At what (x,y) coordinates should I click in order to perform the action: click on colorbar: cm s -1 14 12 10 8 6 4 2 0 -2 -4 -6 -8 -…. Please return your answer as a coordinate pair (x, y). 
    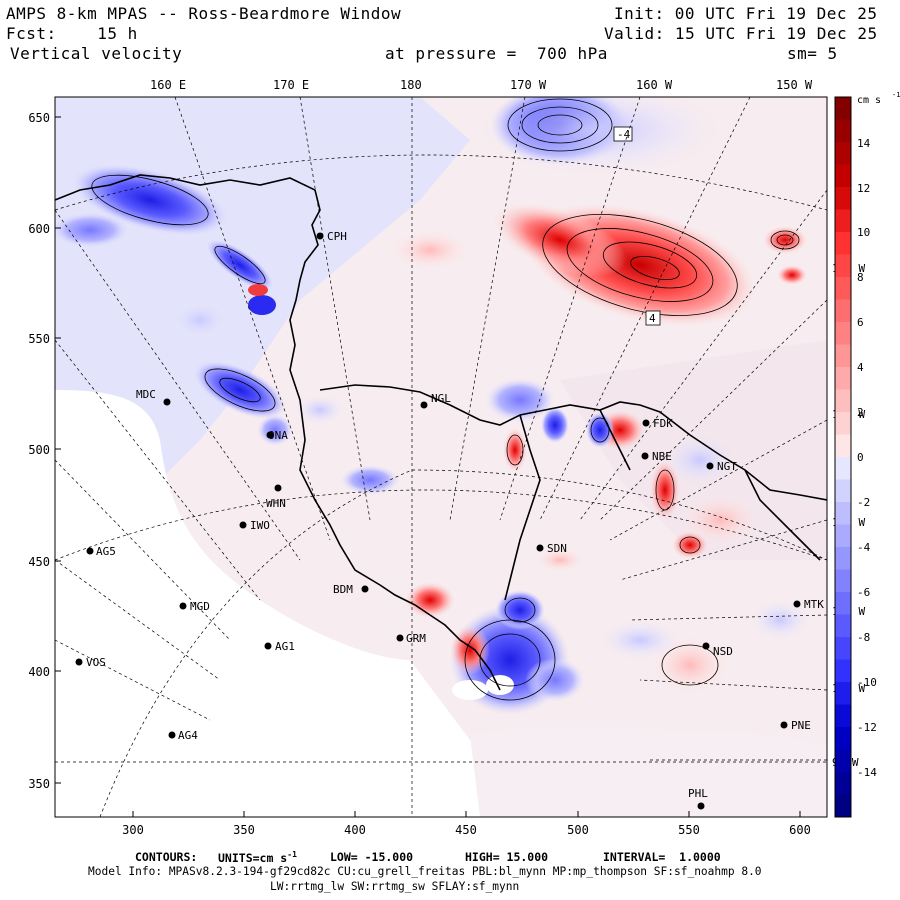
    Looking at the image, I should click on (867, 454).